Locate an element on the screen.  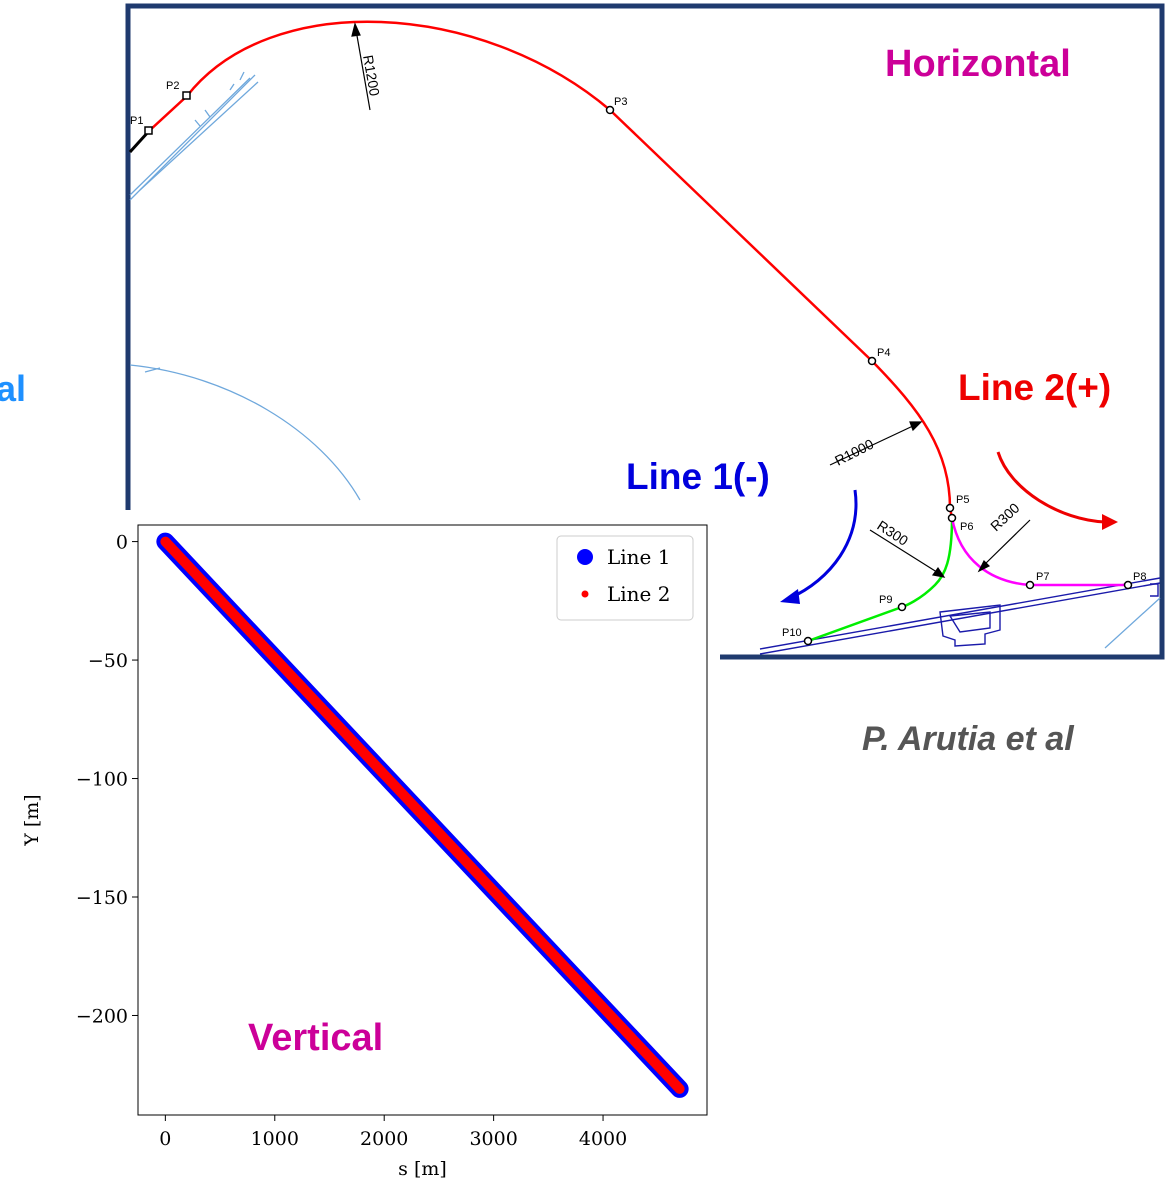
r1200-leader is located at coordinates (363, 70).